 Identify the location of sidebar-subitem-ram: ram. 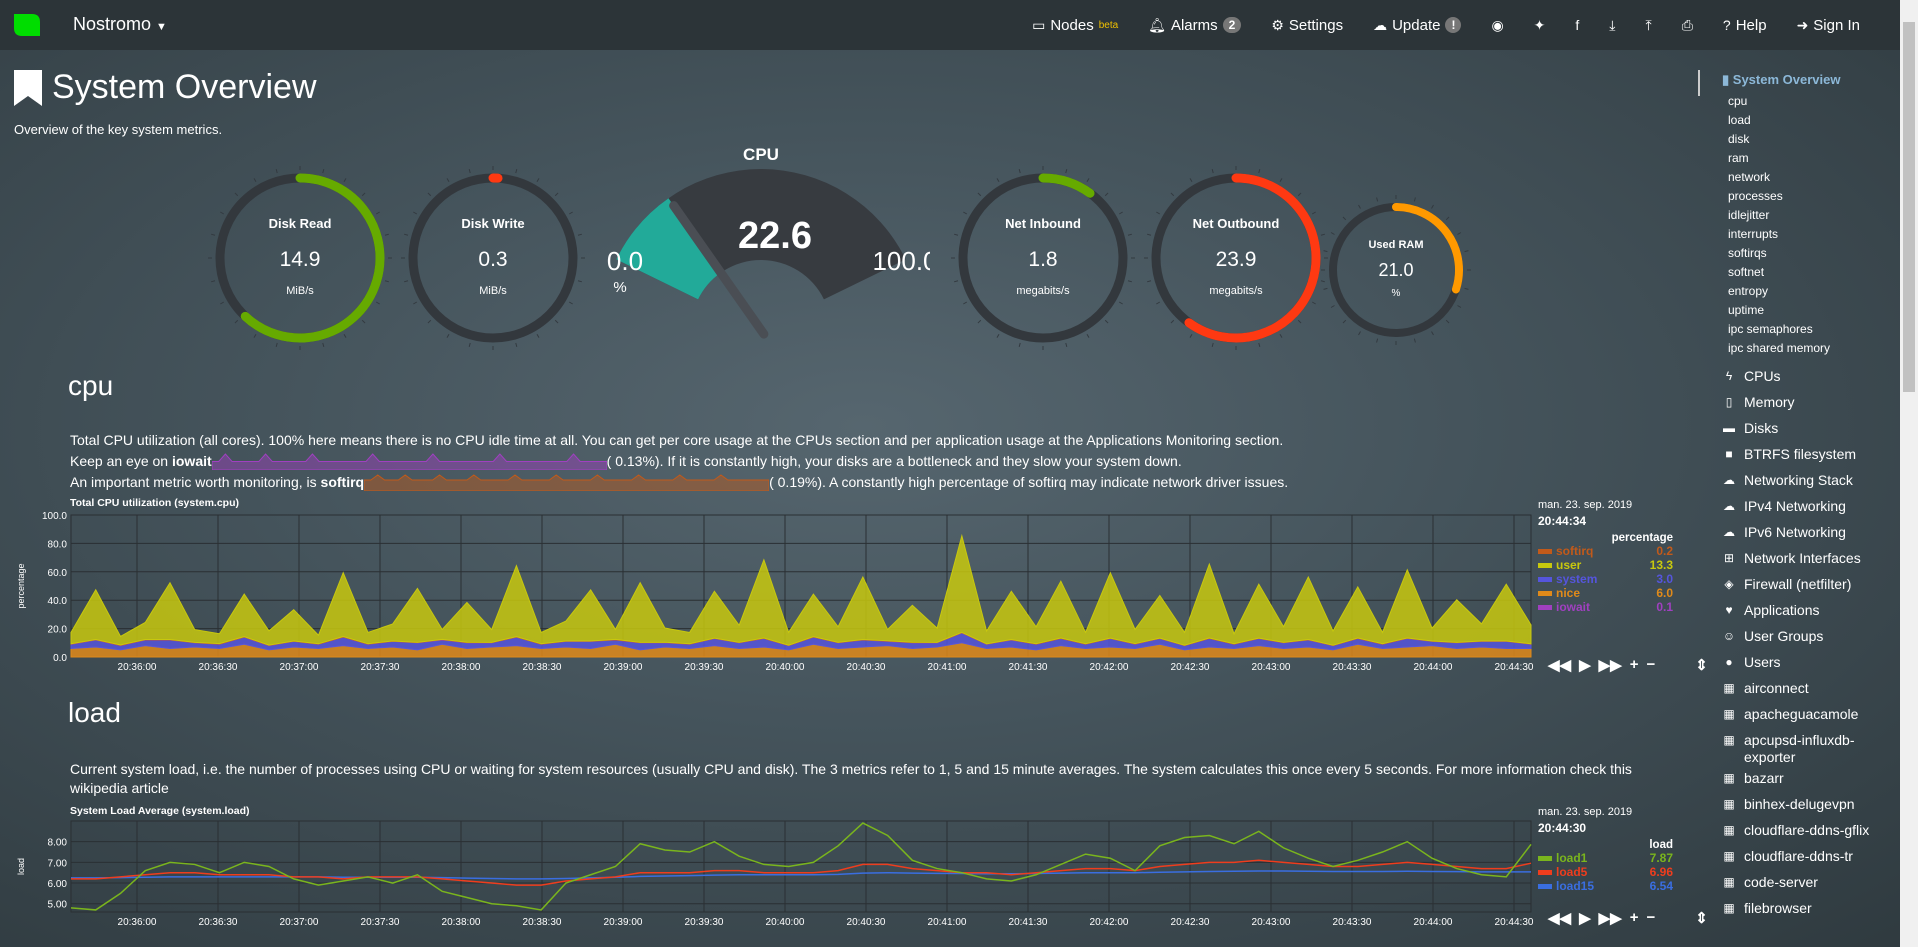
(1738, 158).